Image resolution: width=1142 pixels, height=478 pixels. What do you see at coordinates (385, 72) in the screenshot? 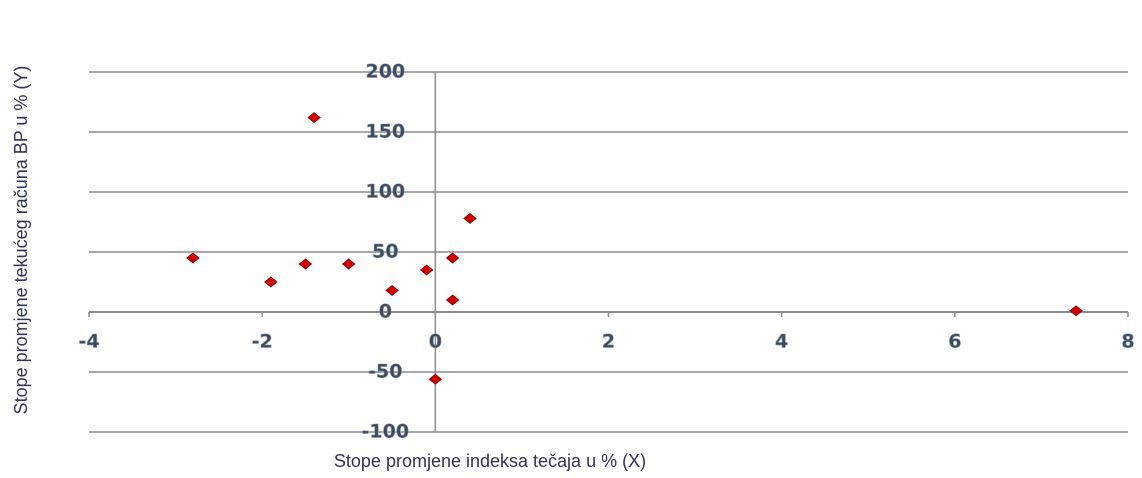
I see `y-tick-label: 200` at bounding box center [385, 72].